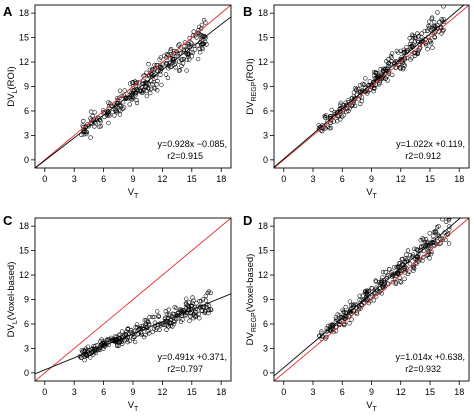  I want to click on r-squared: r2=0.912, so click(423, 156).